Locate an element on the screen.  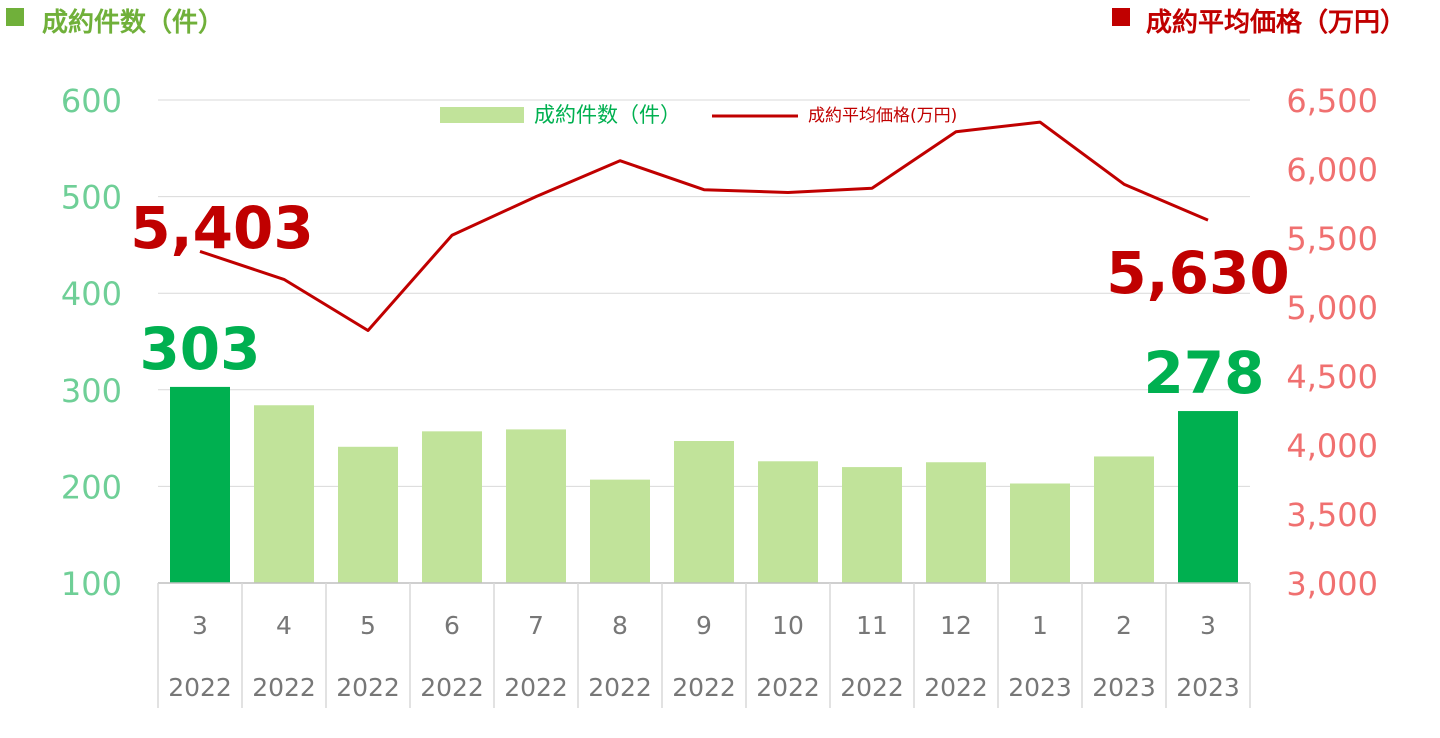
x-tick-label: 12 is located at coordinates (956, 625).